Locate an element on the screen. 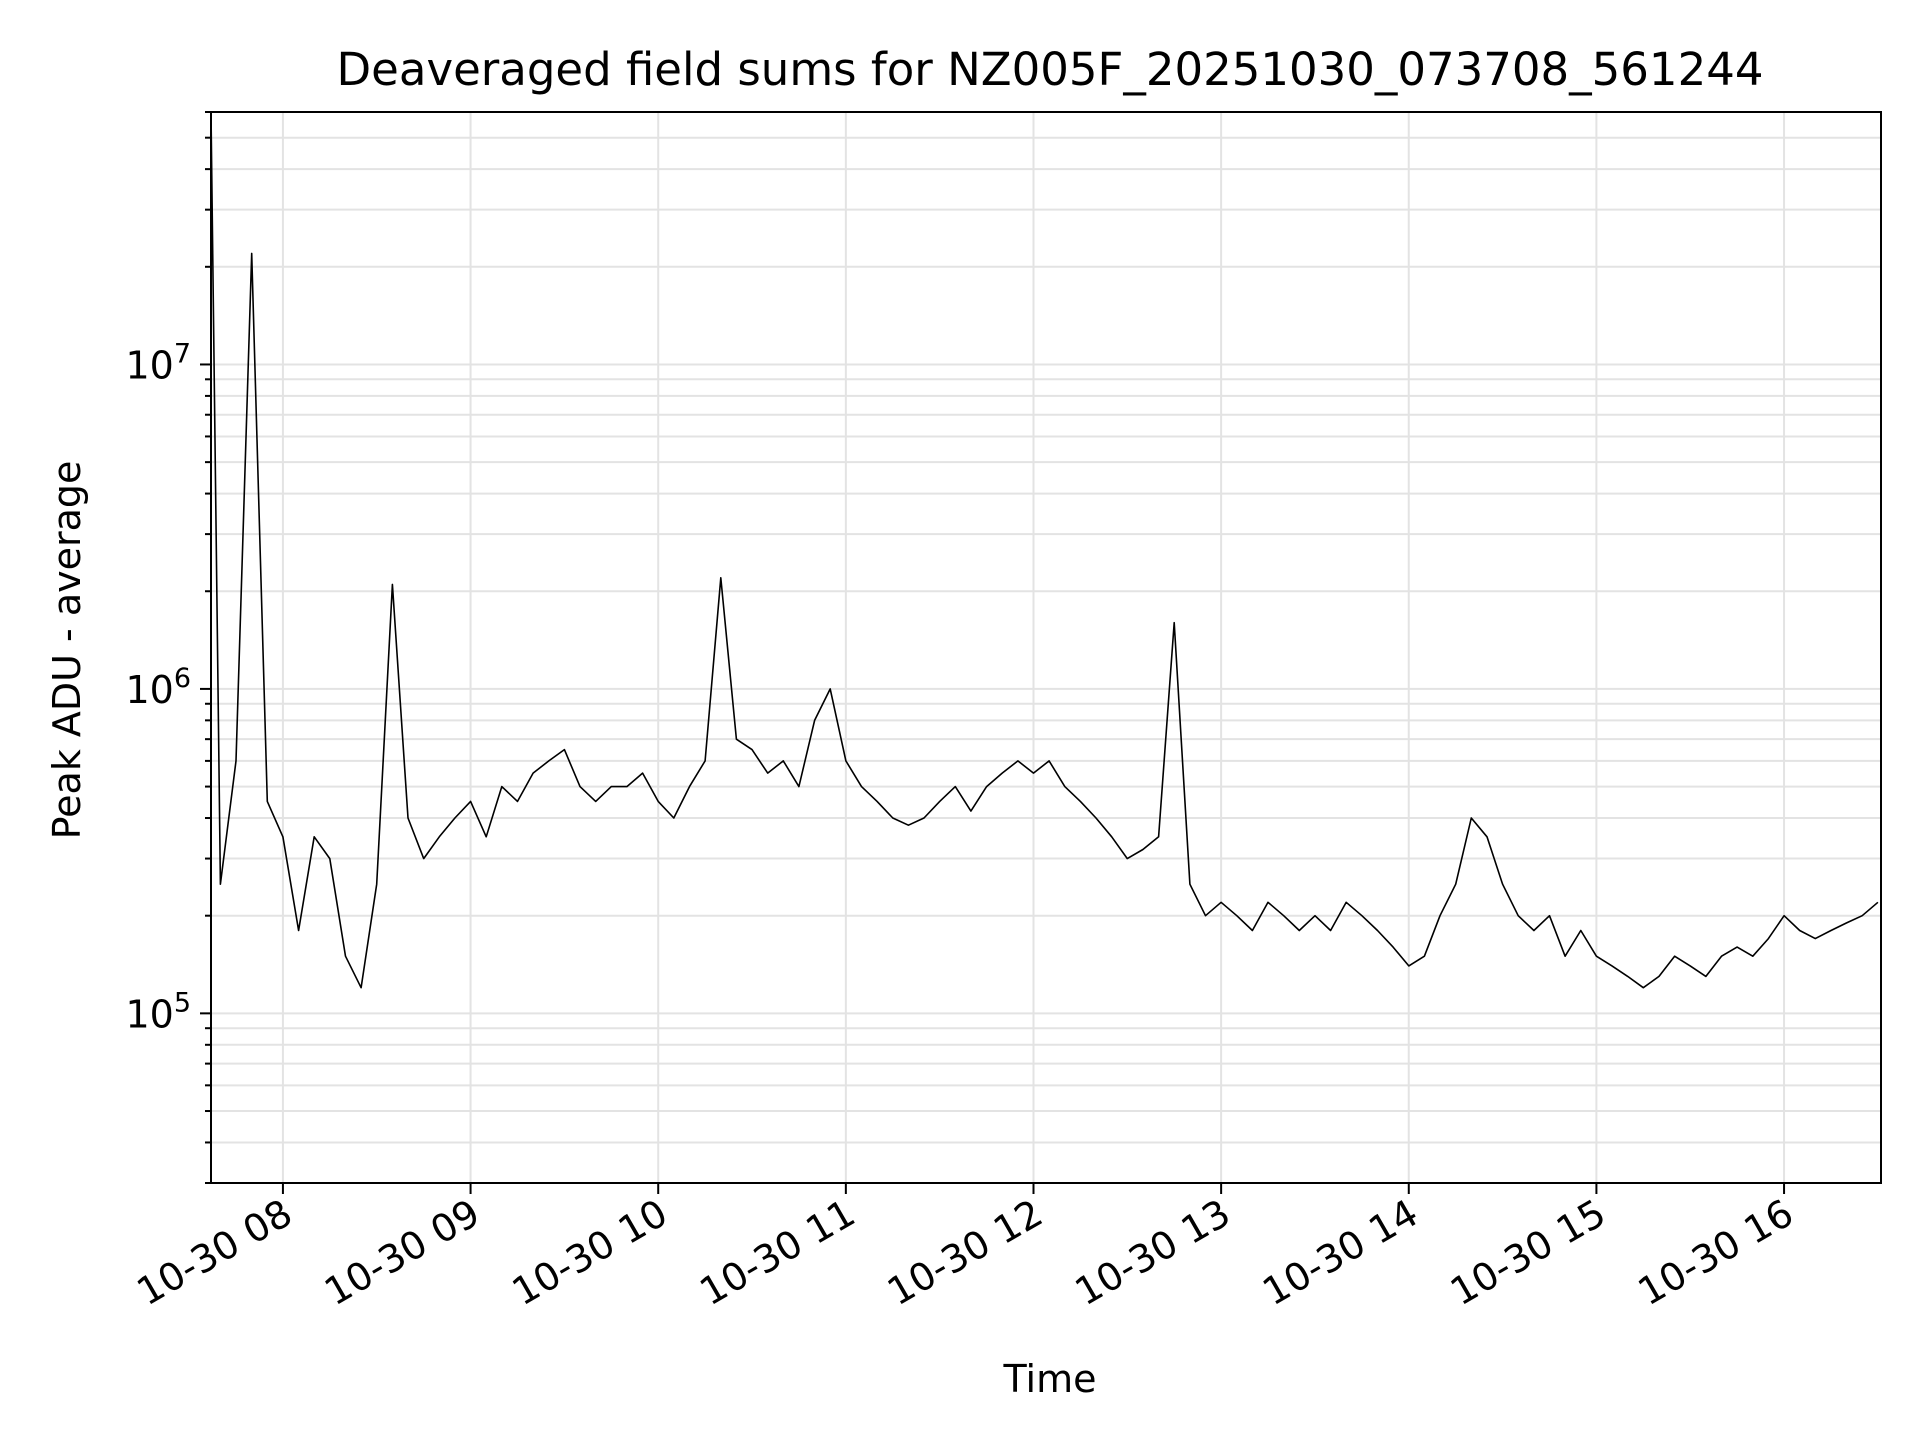 The image size is (1920, 1440). x-tick-label: 10-30 11 is located at coordinates (777, 1253).